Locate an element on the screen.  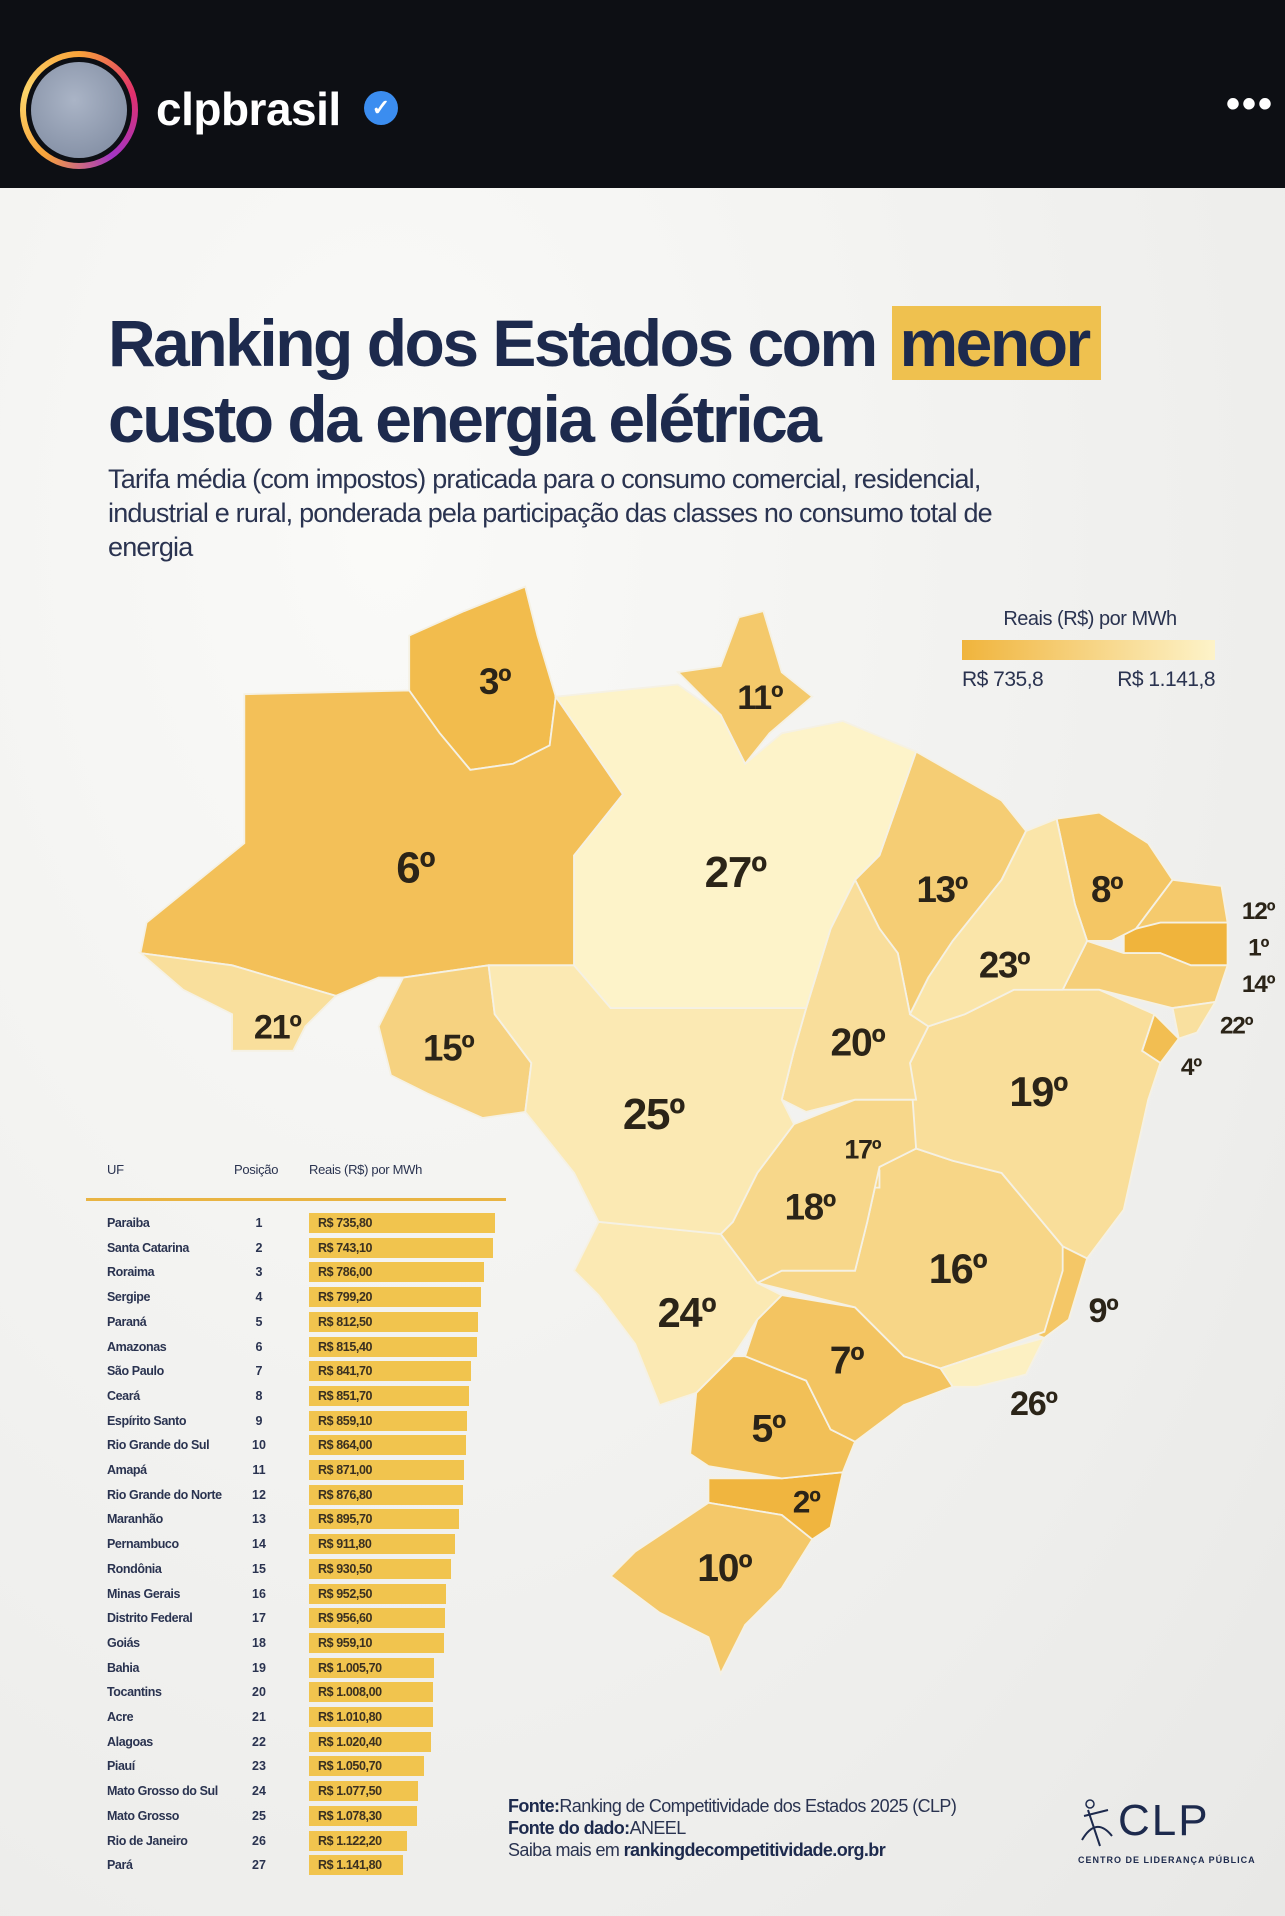
row-uf: Pará is located at coordinates (120, 1865).